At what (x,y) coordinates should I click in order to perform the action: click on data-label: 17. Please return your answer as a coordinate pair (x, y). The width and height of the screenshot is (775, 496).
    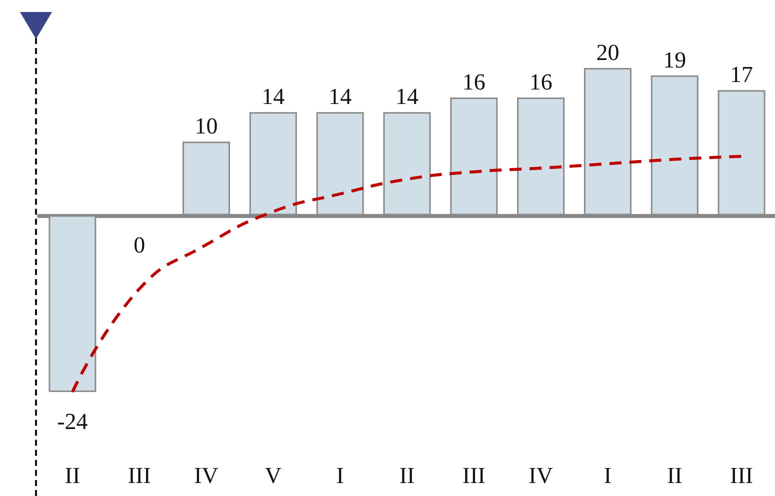
    Looking at the image, I should click on (742, 75).